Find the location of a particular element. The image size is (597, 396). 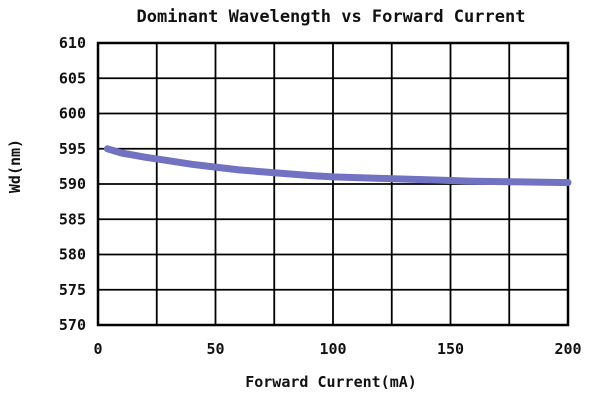

chart-title: Dominant Wavelength vs Forward Current is located at coordinates (331, 17).